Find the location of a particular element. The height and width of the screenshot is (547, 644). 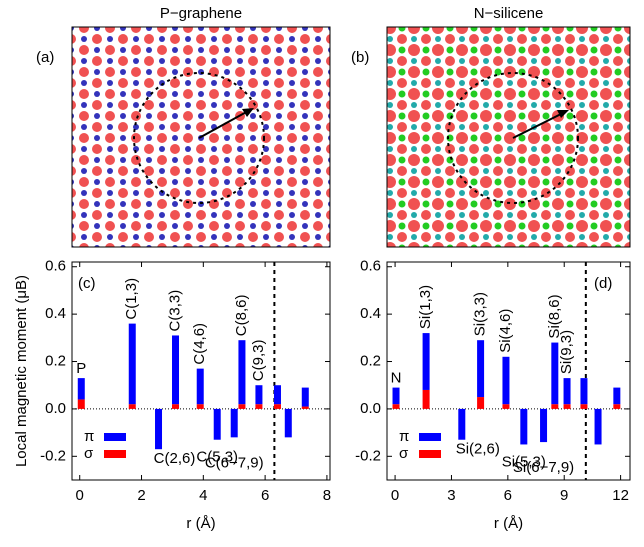

bar-label: Si(8,6) is located at coordinates (554, 316).